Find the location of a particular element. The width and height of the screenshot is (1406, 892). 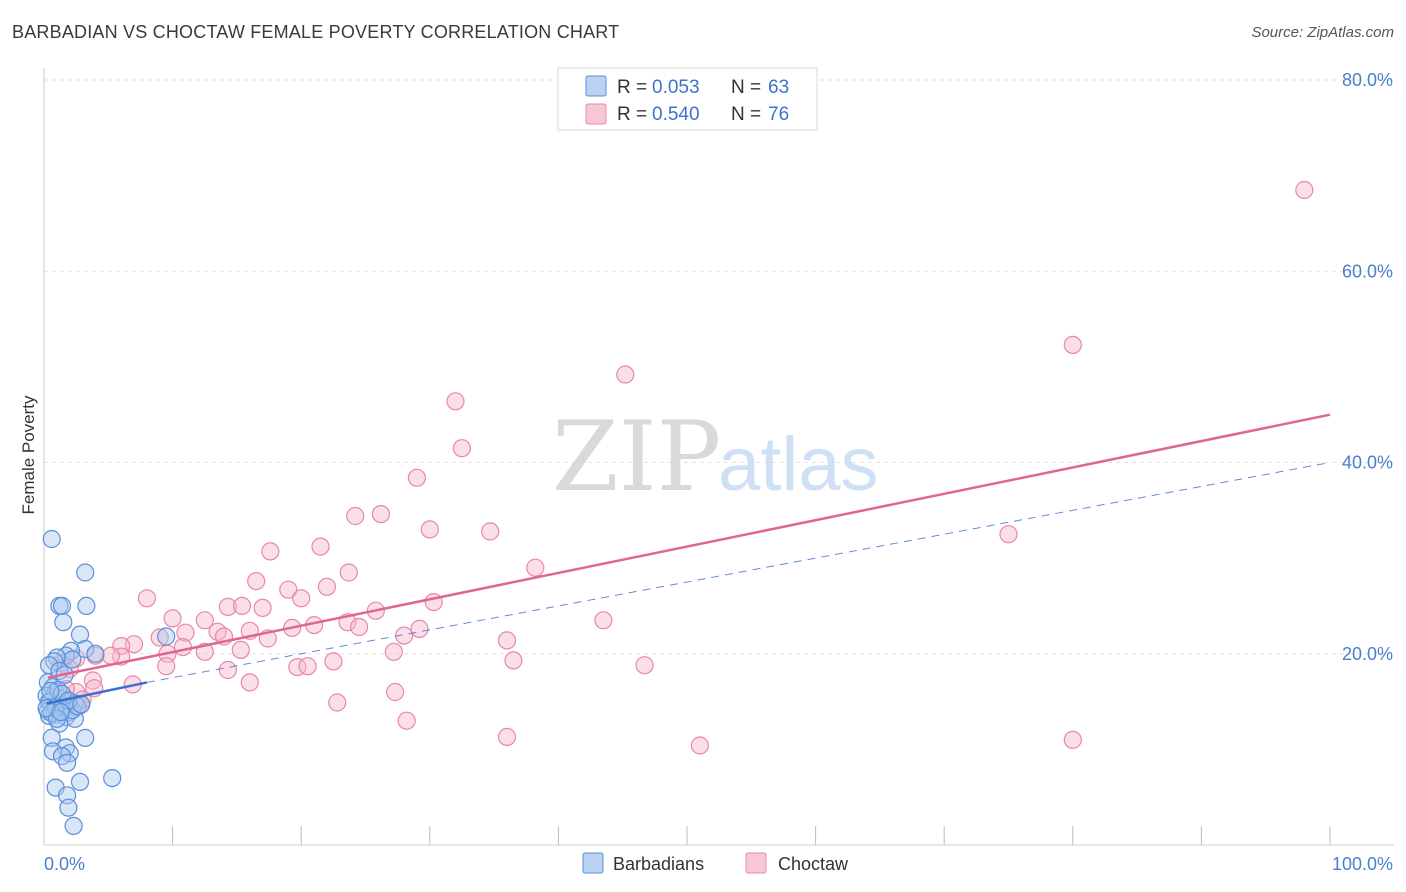

legend-swatch-barbadians is located at coordinates (596, 86).